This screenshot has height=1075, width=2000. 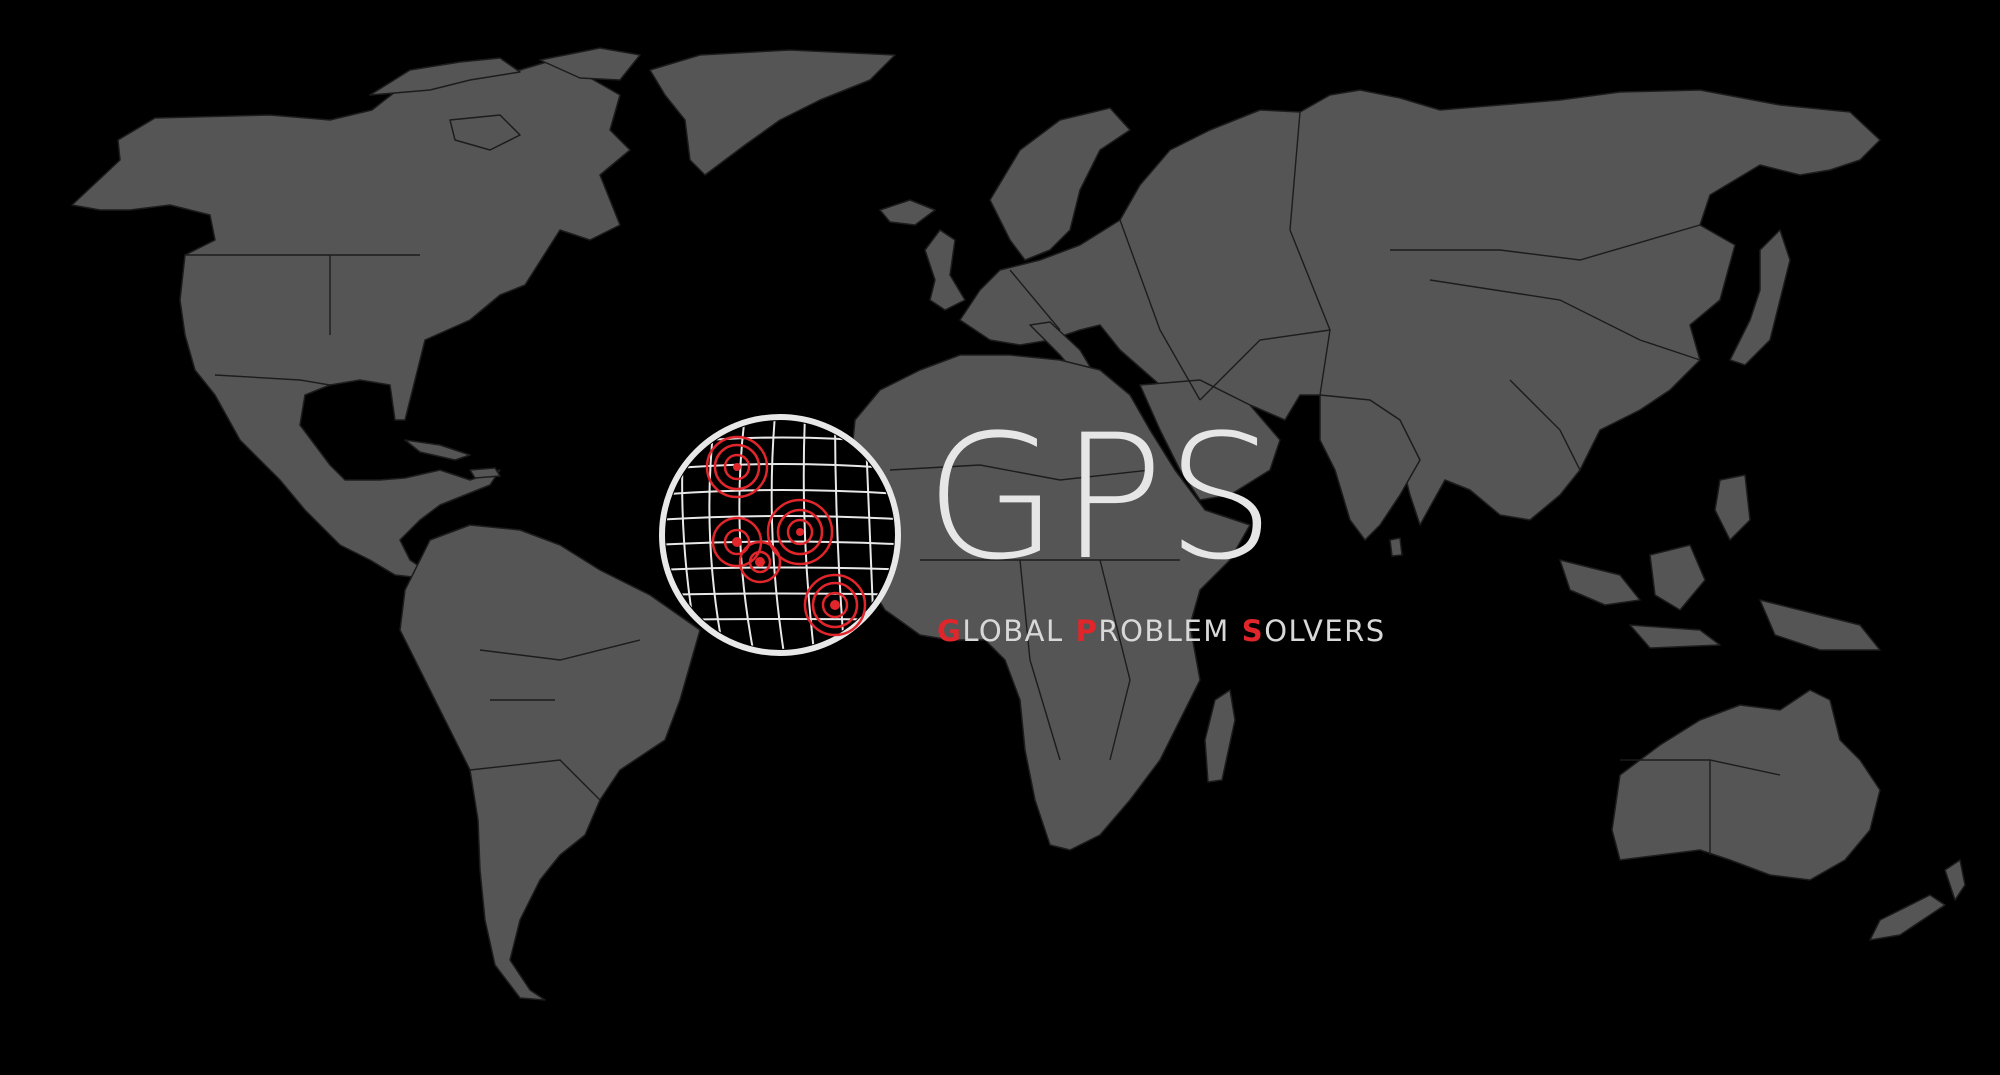 What do you see at coordinates (780, 535) in the screenshot?
I see `globe-with-target-rings-icon` at bounding box center [780, 535].